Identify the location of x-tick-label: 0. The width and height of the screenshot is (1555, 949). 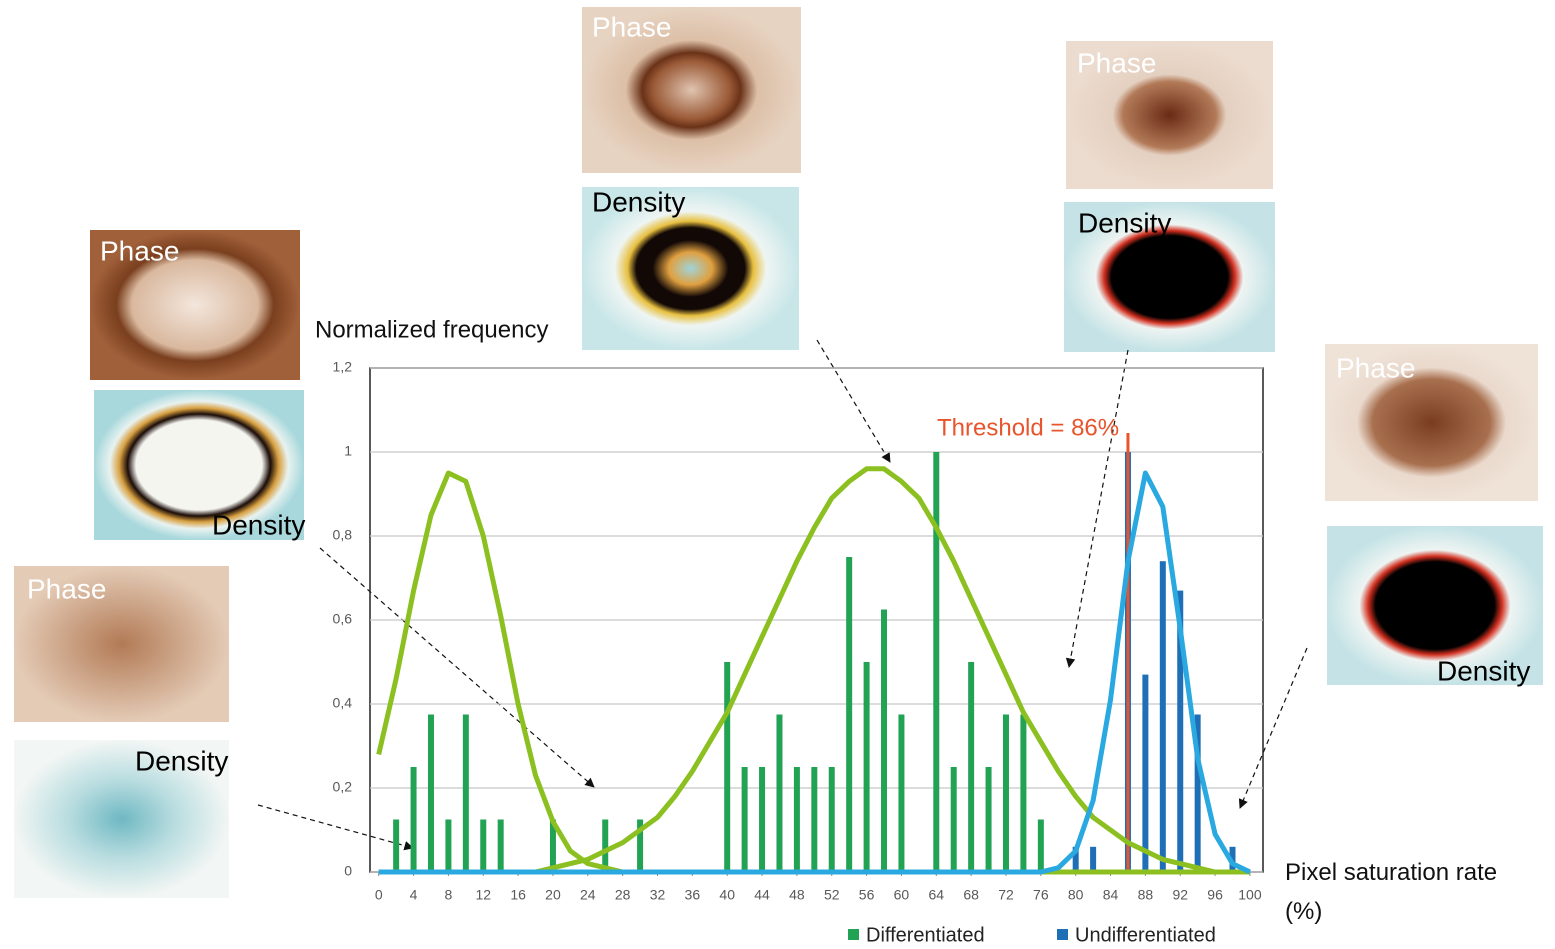
(379, 895).